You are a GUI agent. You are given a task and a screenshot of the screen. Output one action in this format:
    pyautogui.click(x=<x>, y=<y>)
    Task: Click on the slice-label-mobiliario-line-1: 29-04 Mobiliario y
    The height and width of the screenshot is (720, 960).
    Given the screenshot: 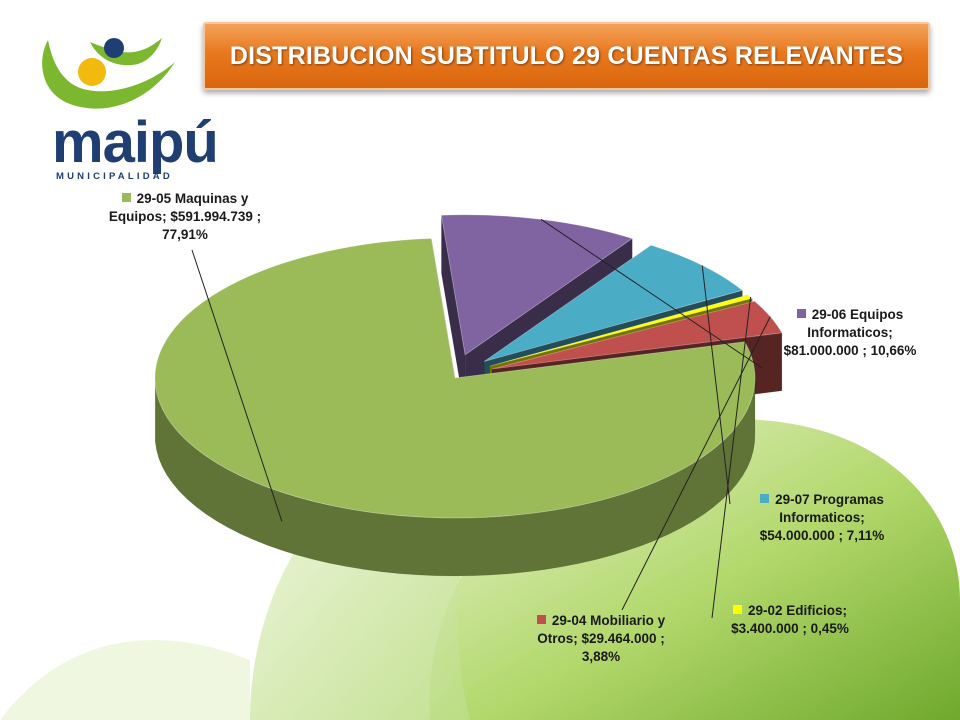 What is the action you would take?
    pyautogui.click(x=601, y=621)
    